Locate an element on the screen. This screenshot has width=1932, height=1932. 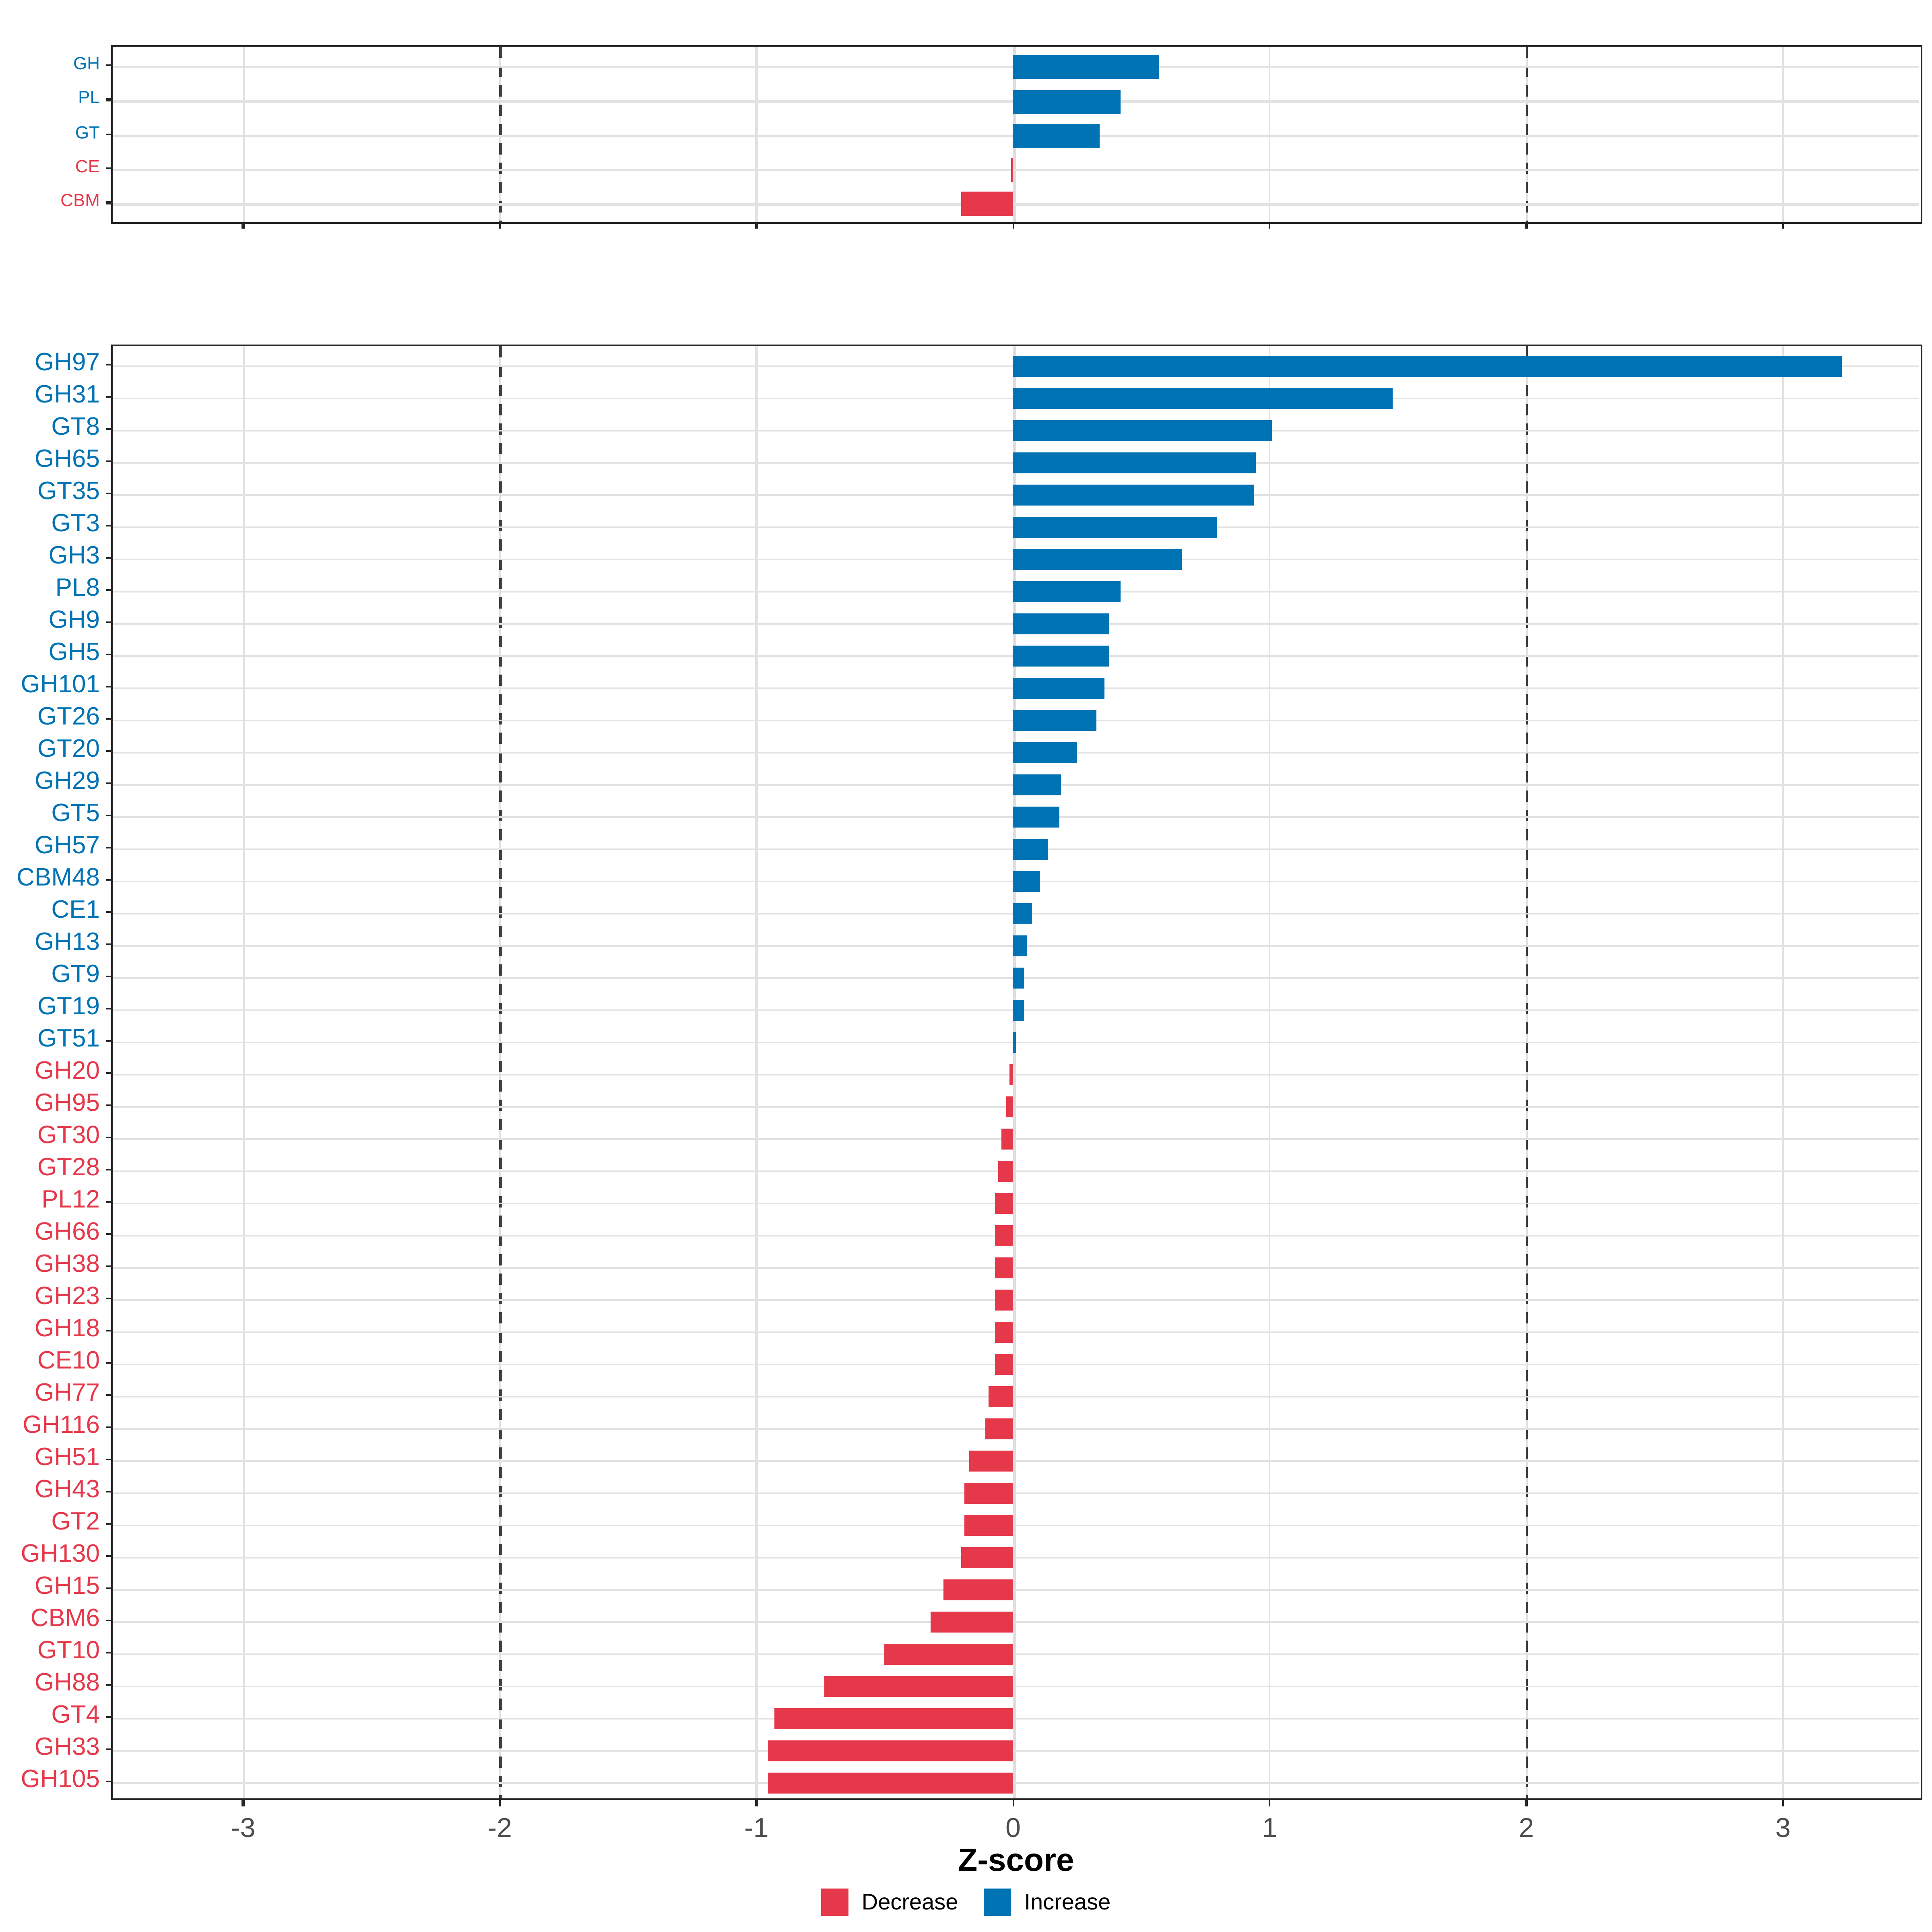
GT4-bar is located at coordinates (893, 1718).